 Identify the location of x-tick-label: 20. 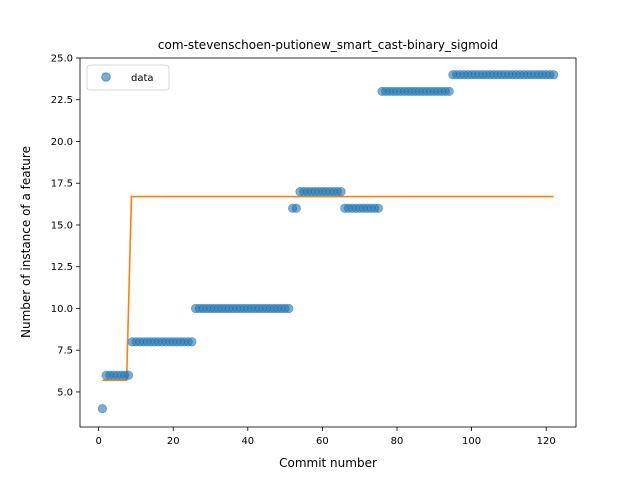
(173, 441).